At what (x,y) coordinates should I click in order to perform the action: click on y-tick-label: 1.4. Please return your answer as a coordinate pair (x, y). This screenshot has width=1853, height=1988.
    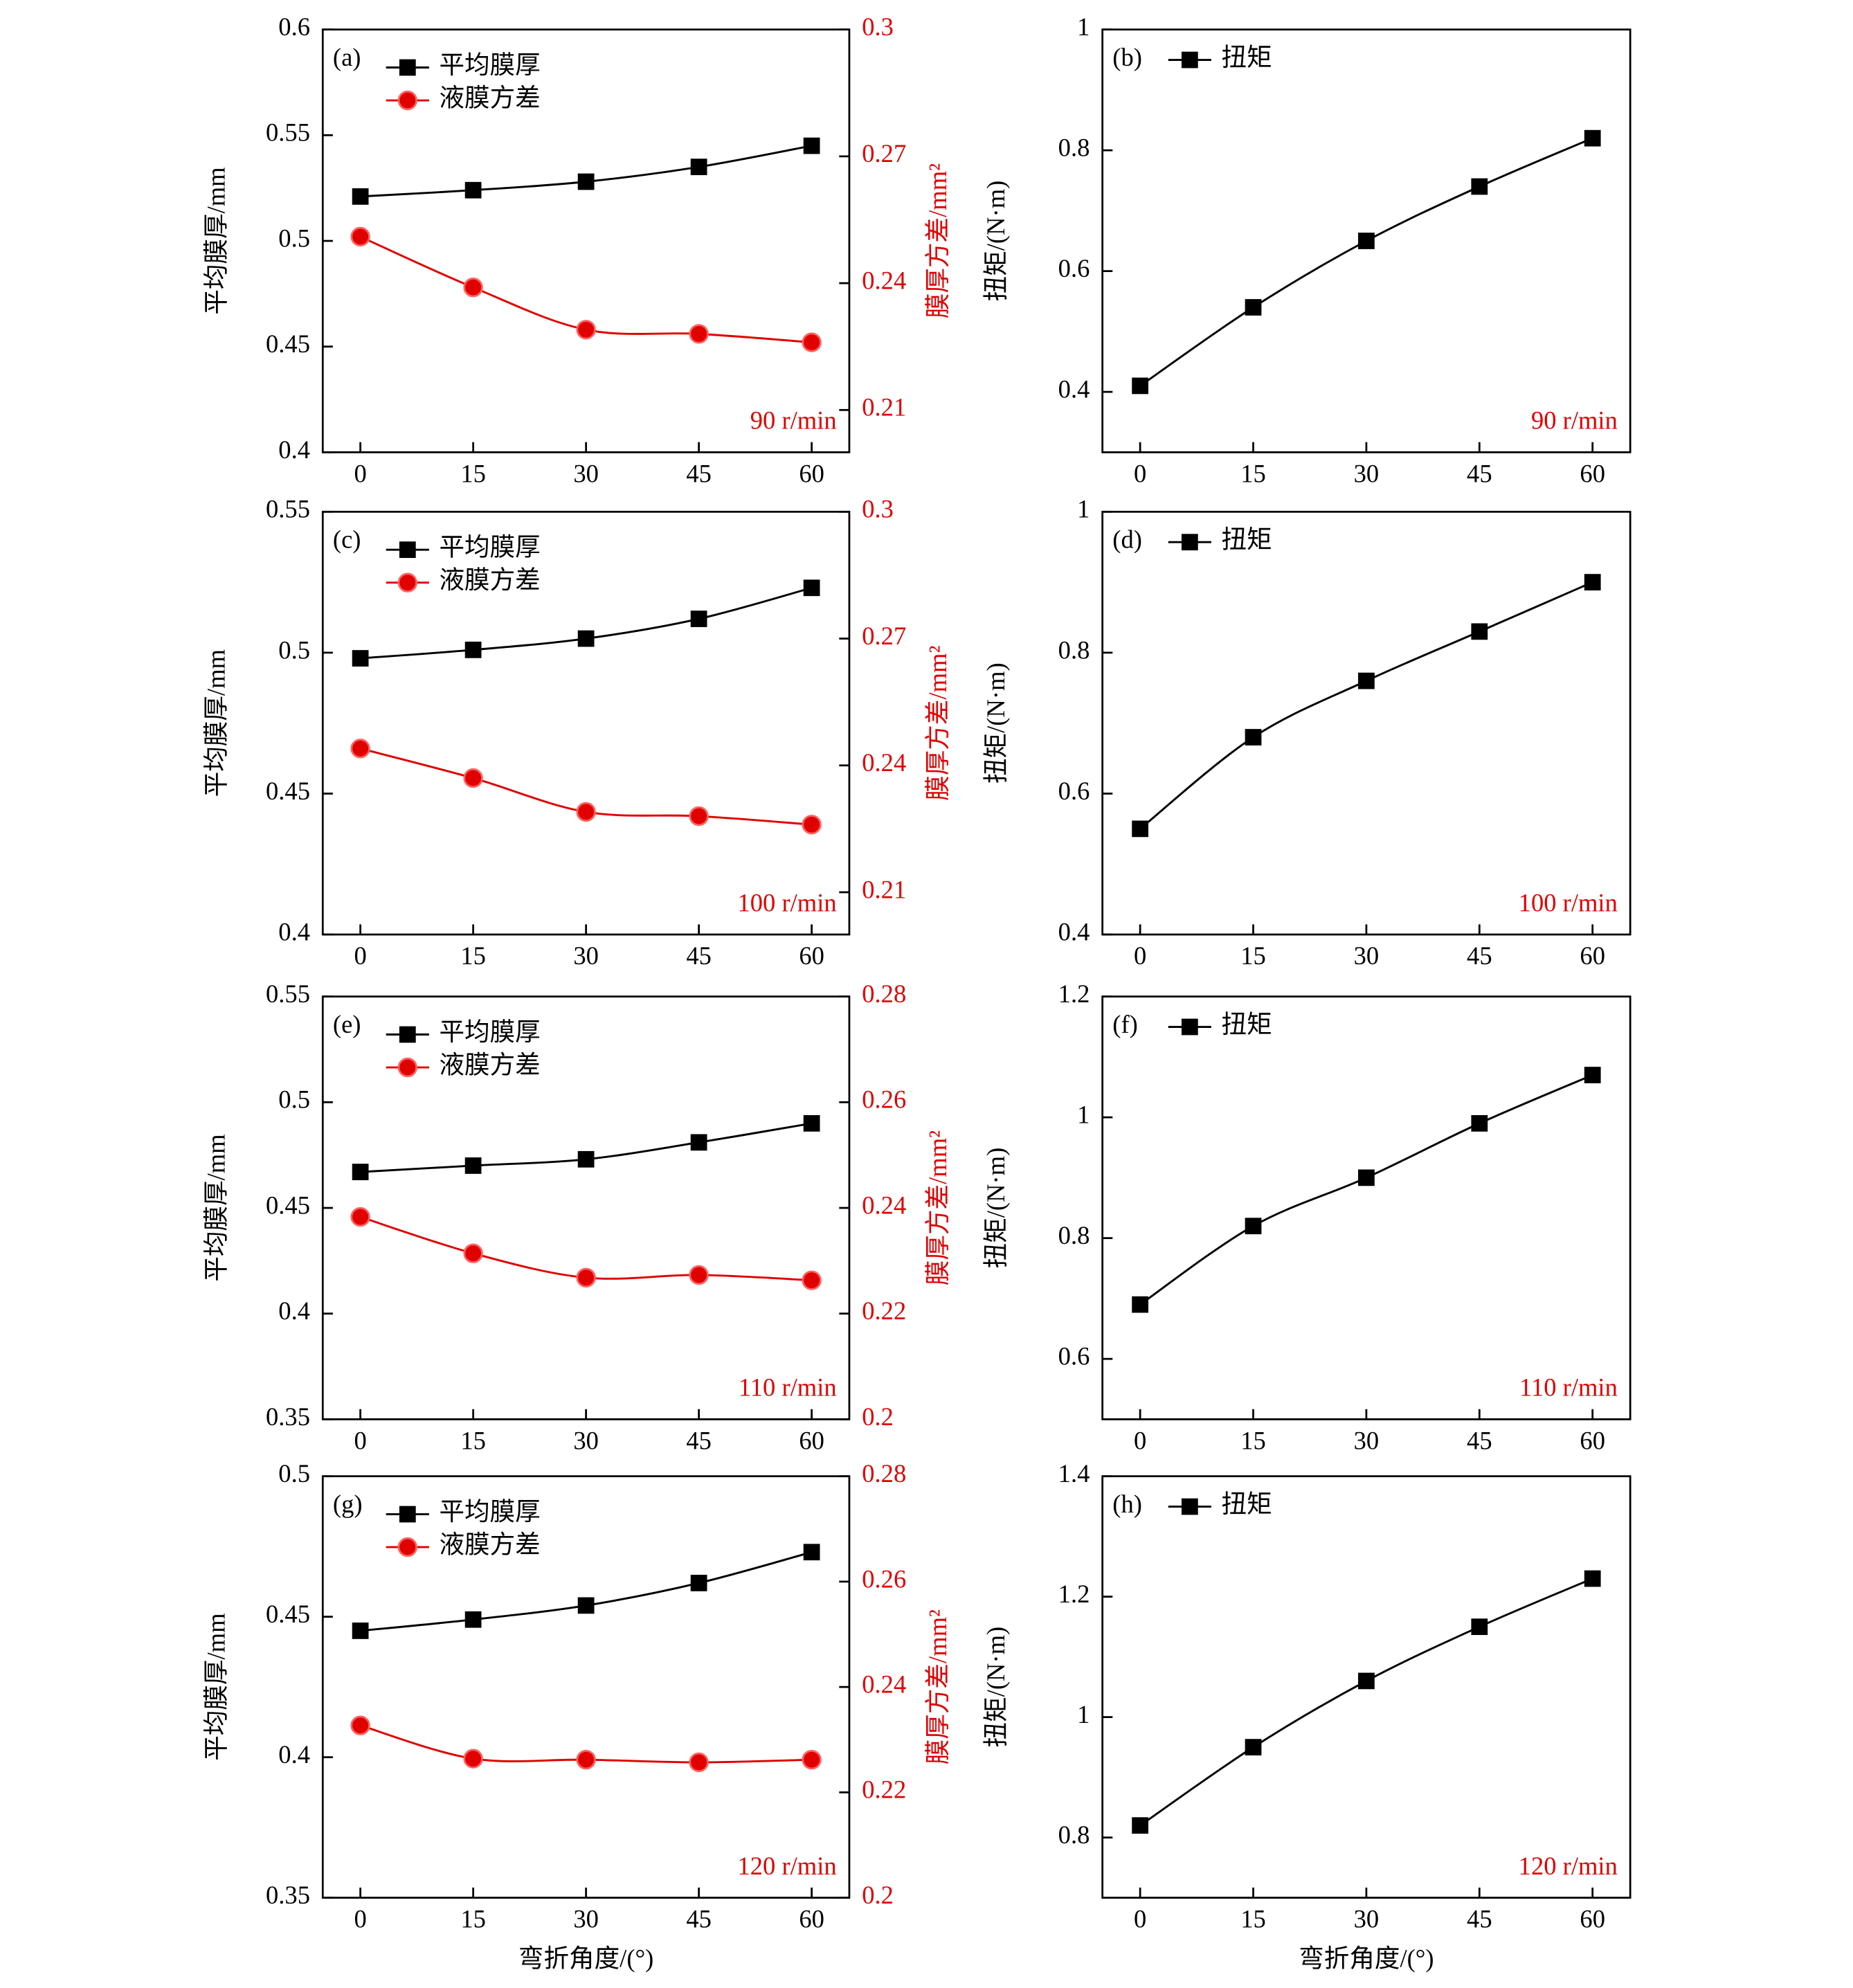
    Looking at the image, I should click on (1074, 1473).